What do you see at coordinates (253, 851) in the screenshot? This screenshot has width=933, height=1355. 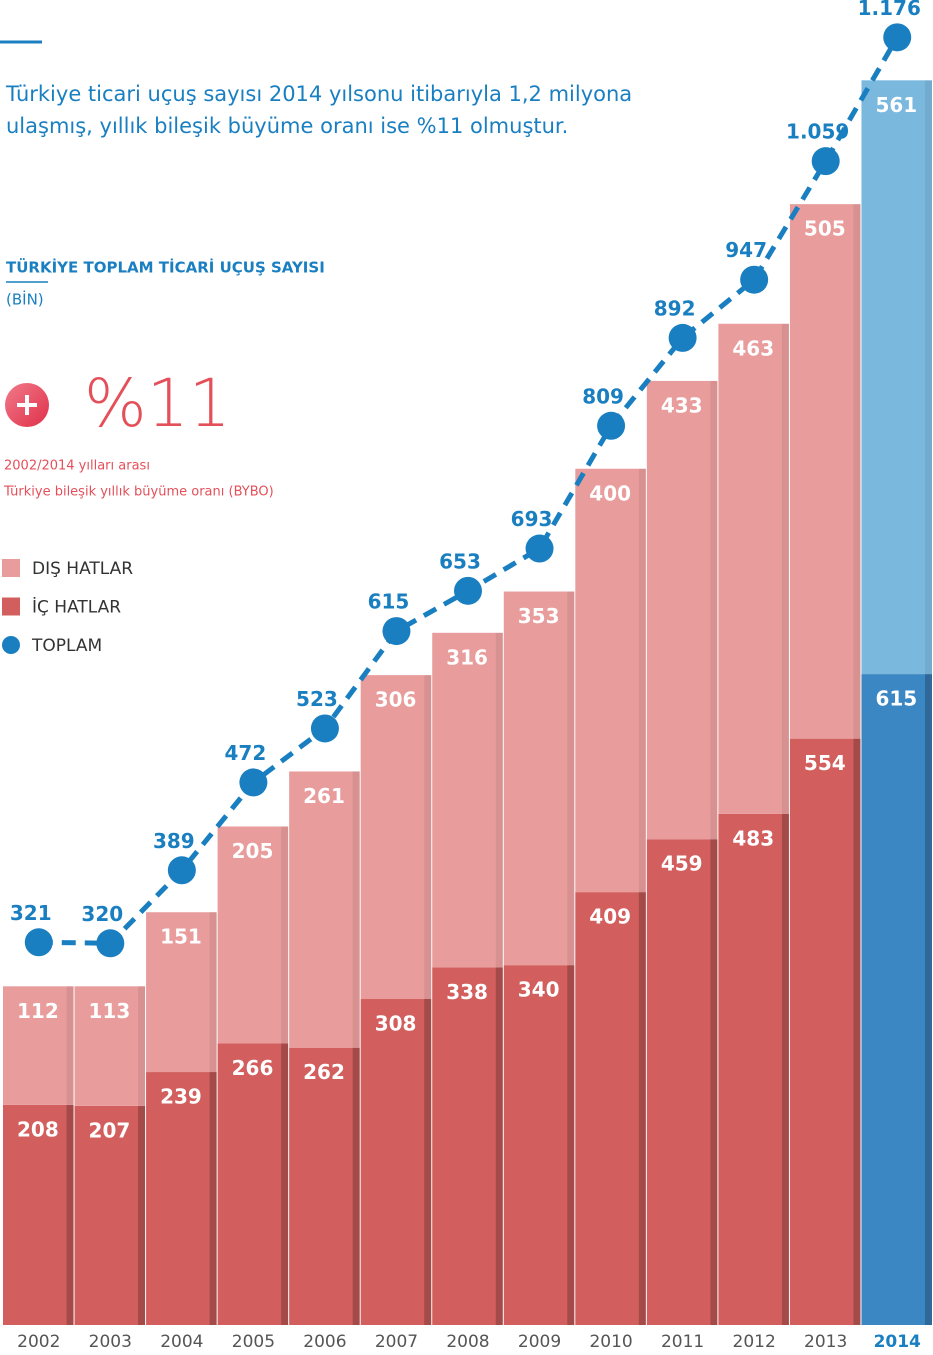 I see `bar-value-label: 205` at bounding box center [253, 851].